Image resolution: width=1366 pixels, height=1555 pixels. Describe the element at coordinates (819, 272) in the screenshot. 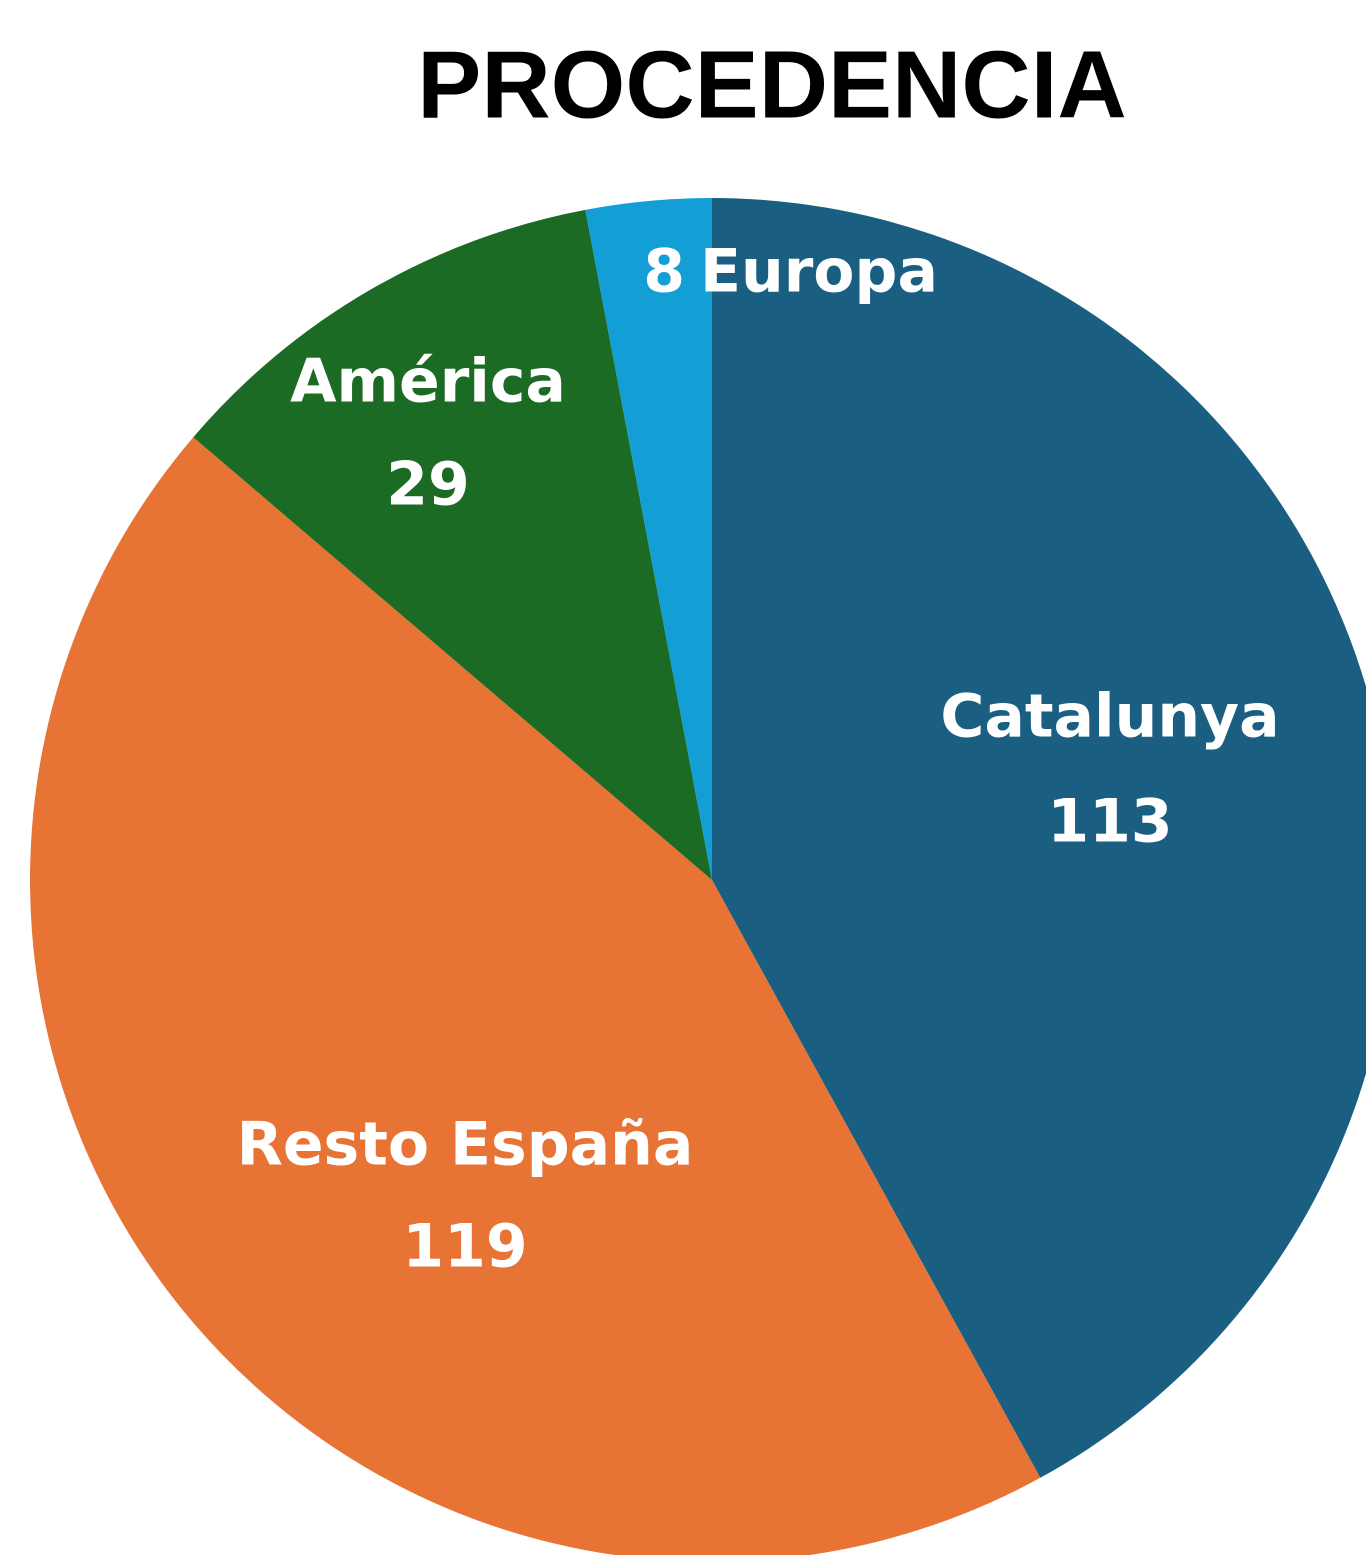

I see `slice-label: Europa` at that location.